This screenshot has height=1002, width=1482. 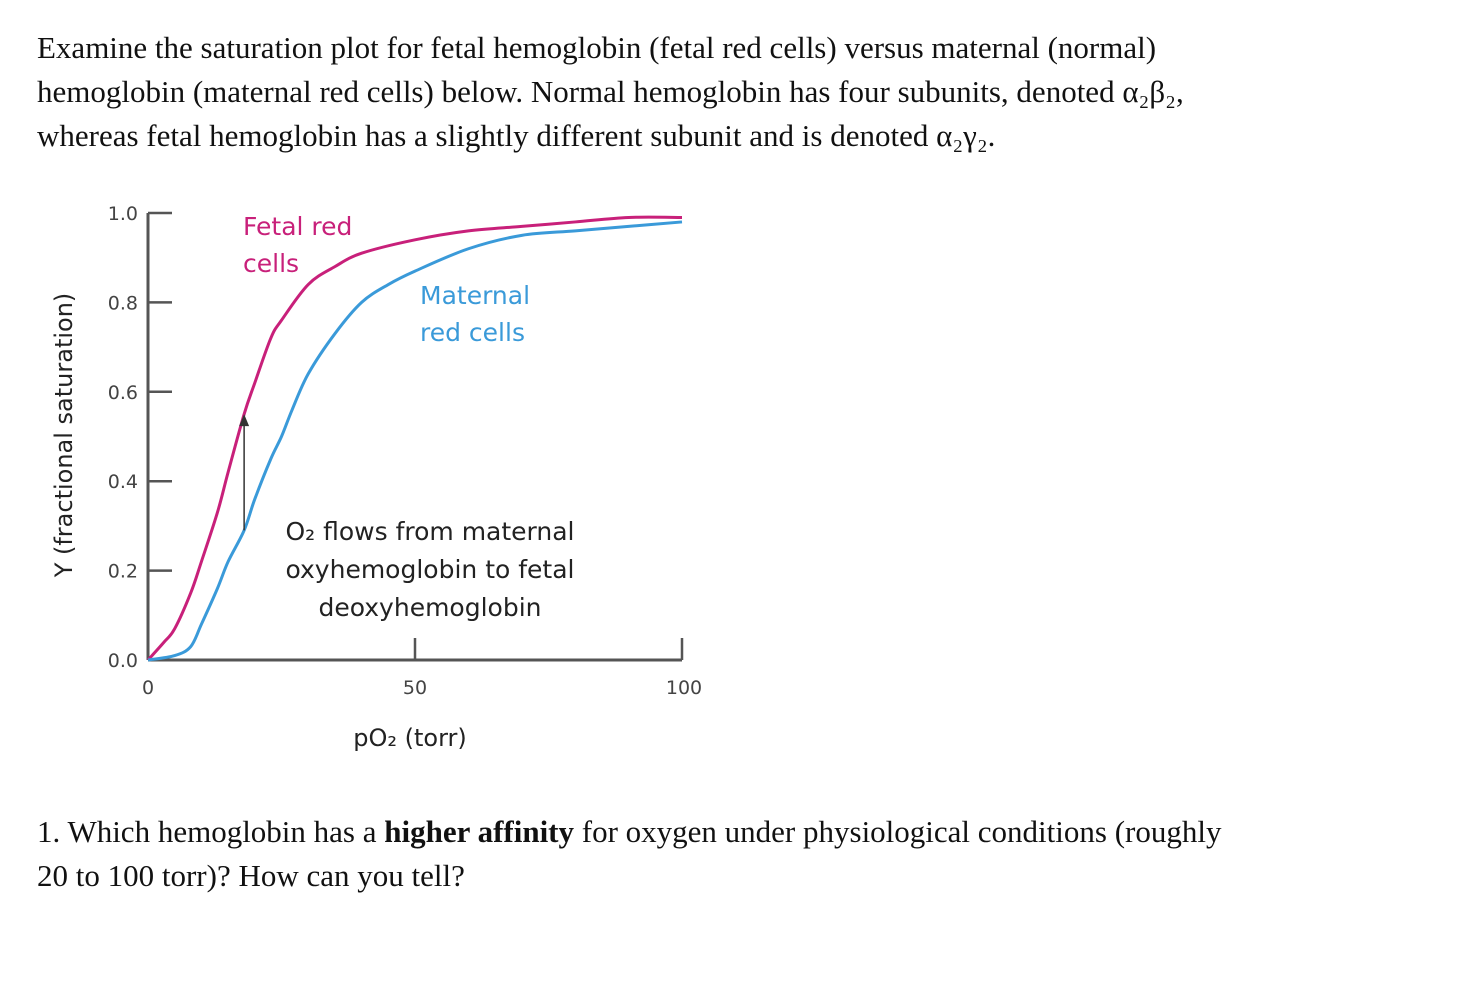 I want to click on question-line-2: 20 to 100 torr)? How can you tell?, so click(x=251, y=875).